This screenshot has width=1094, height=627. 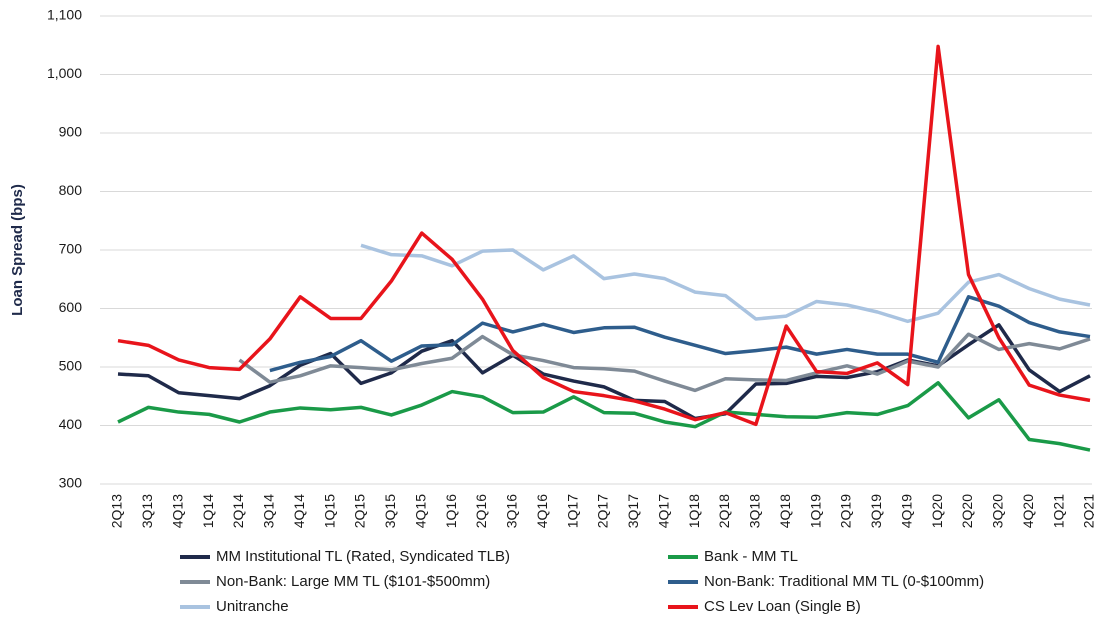 I want to click on x-tick-label: 1Q14, so click(x=208, y=511).